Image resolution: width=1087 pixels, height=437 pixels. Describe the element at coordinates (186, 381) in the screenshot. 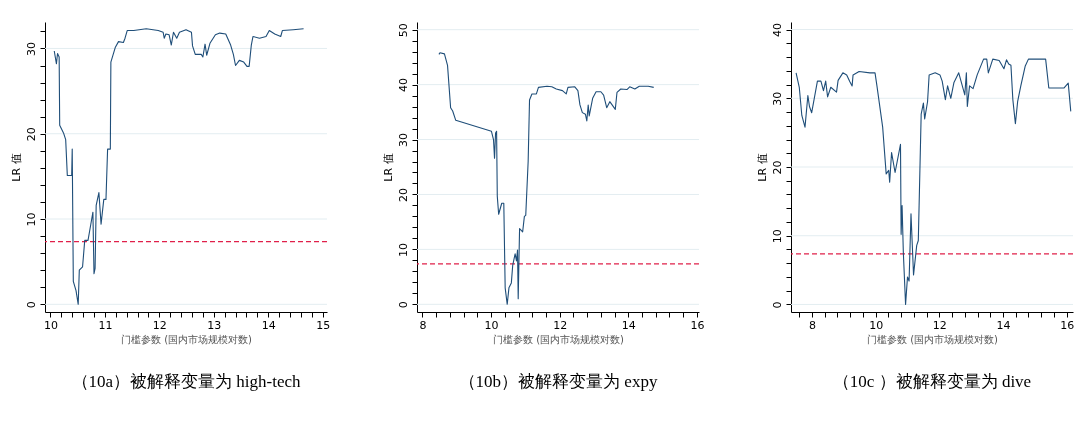

I see `text: （10a）被解释变量为 high-tech` at that location.